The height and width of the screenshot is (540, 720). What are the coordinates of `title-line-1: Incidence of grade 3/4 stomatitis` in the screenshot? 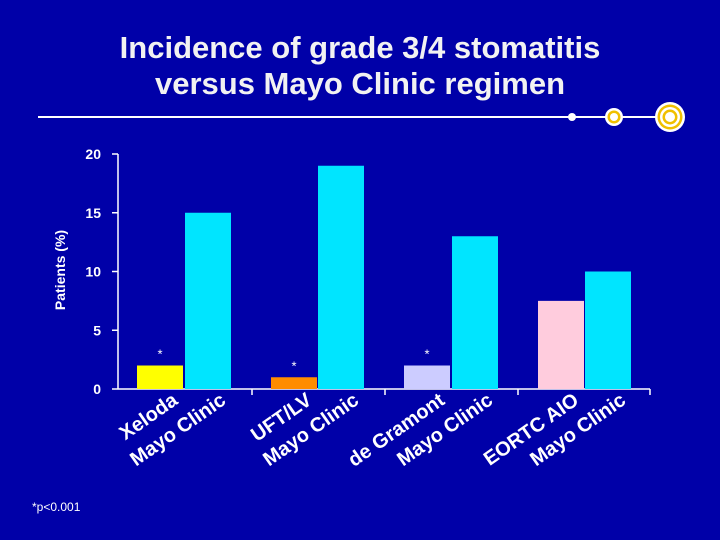 It's located at (360, 47).